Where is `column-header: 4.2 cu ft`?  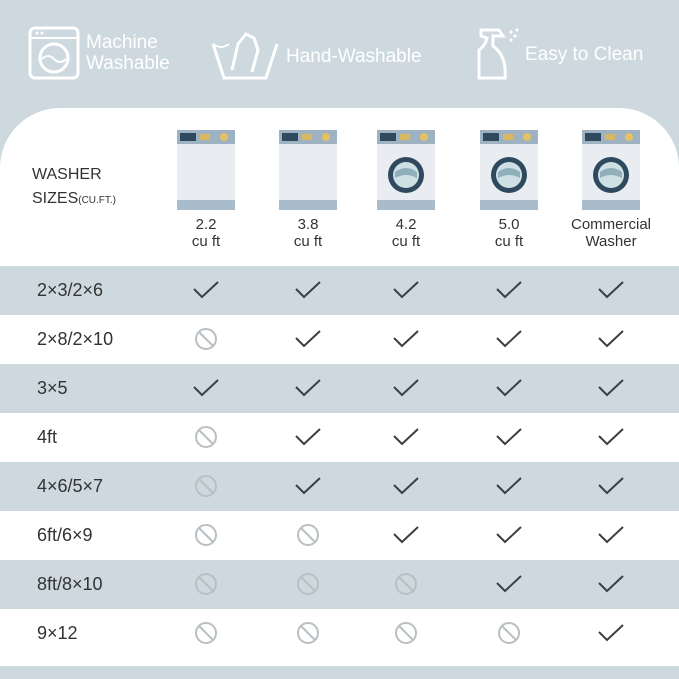
column-header: 4.2 cu ft is located at coordinates (406, 190).